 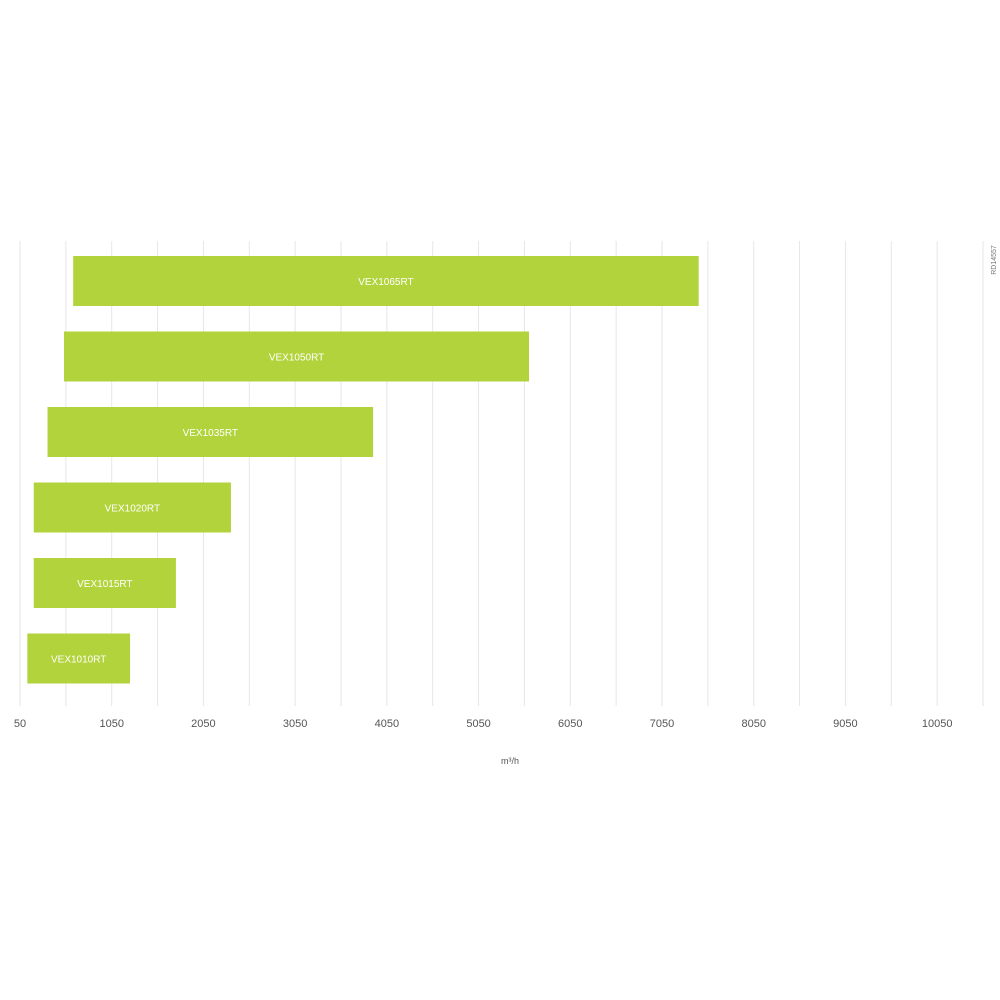 What do you see at coordinates (203, 724) in the screenshot?
I see `x-tick-label: 2050` at bounding box center [203, 724].